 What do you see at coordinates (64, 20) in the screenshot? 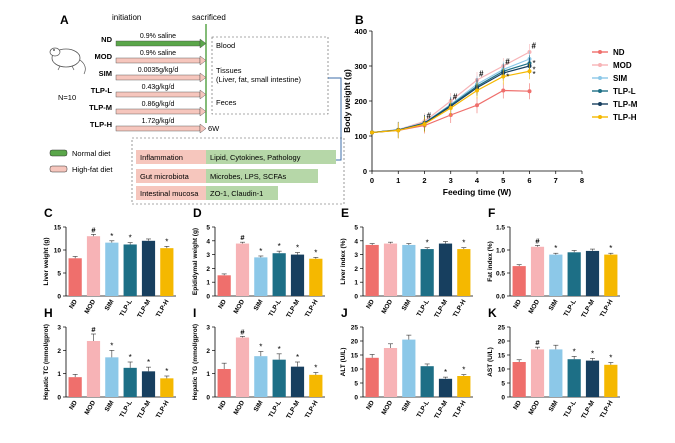
I see `panel-a-letter: A` at bounding box center [64, 20].